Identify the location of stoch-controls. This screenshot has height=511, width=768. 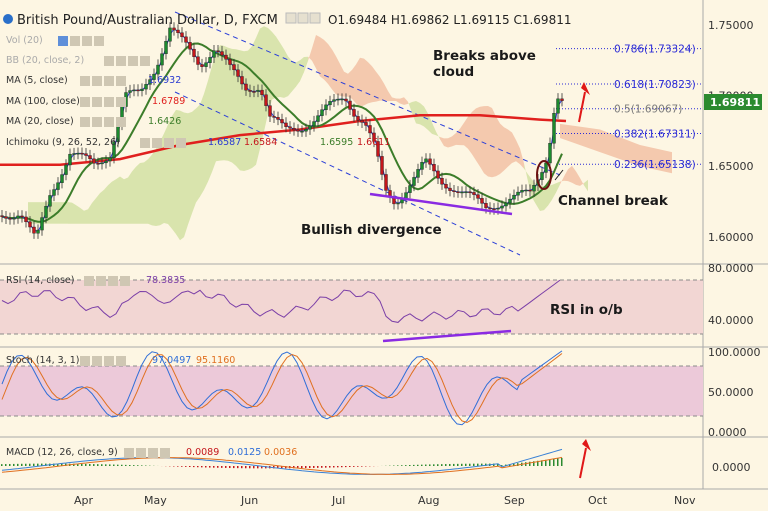
(103, 361).